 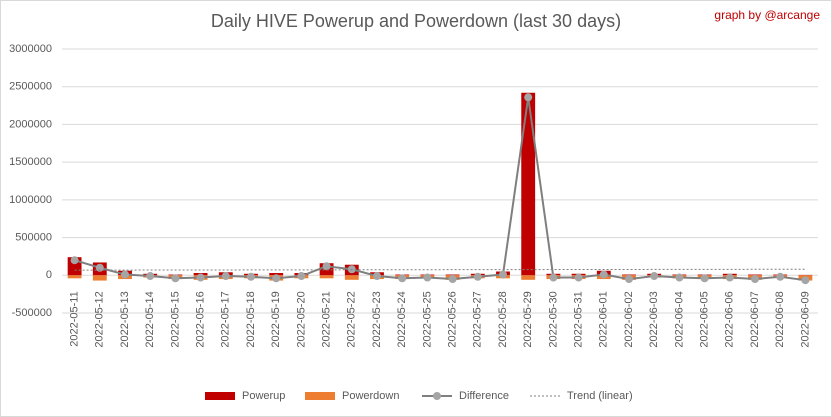 What do you see at coordinates (604, 319) in the screenshot?
I see `x-tick-label: 2022-06-01` at bounding box center [604, 319].